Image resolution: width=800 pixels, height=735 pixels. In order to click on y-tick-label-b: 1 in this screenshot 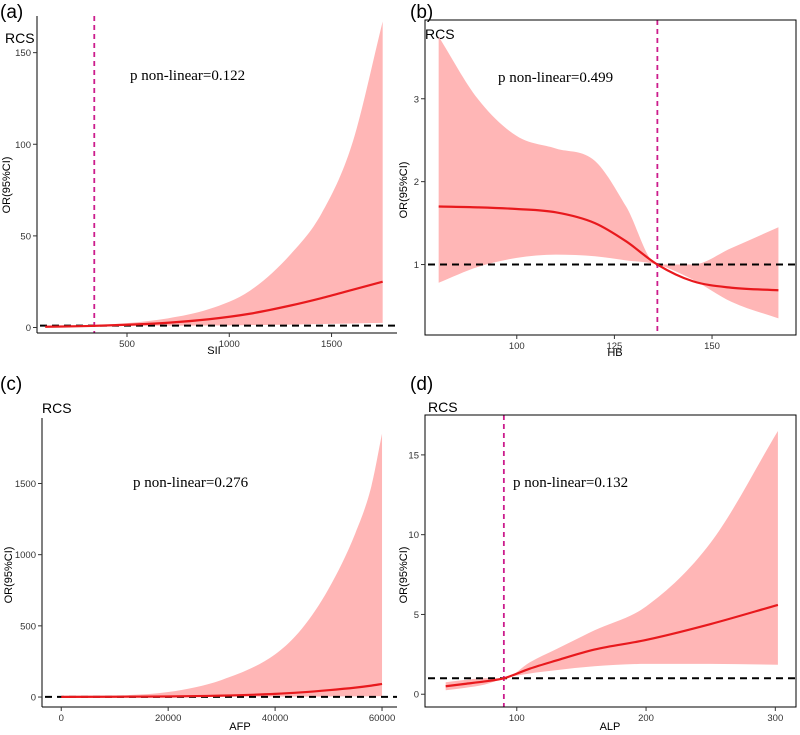, I will do `click(416, 265)`.